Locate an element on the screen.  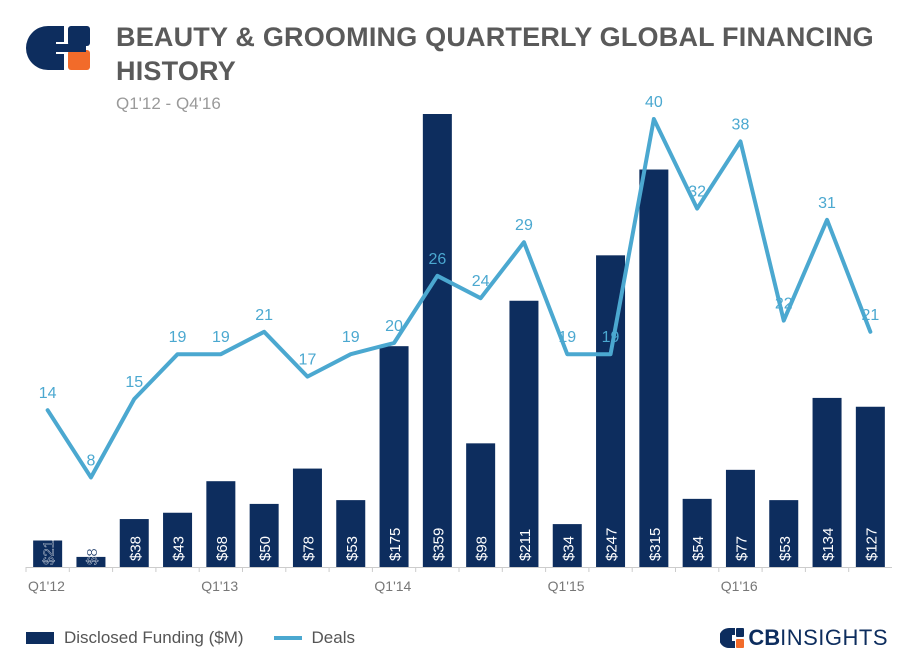
x-tick-label: Q1'12 is located at coordinates (46, 586).